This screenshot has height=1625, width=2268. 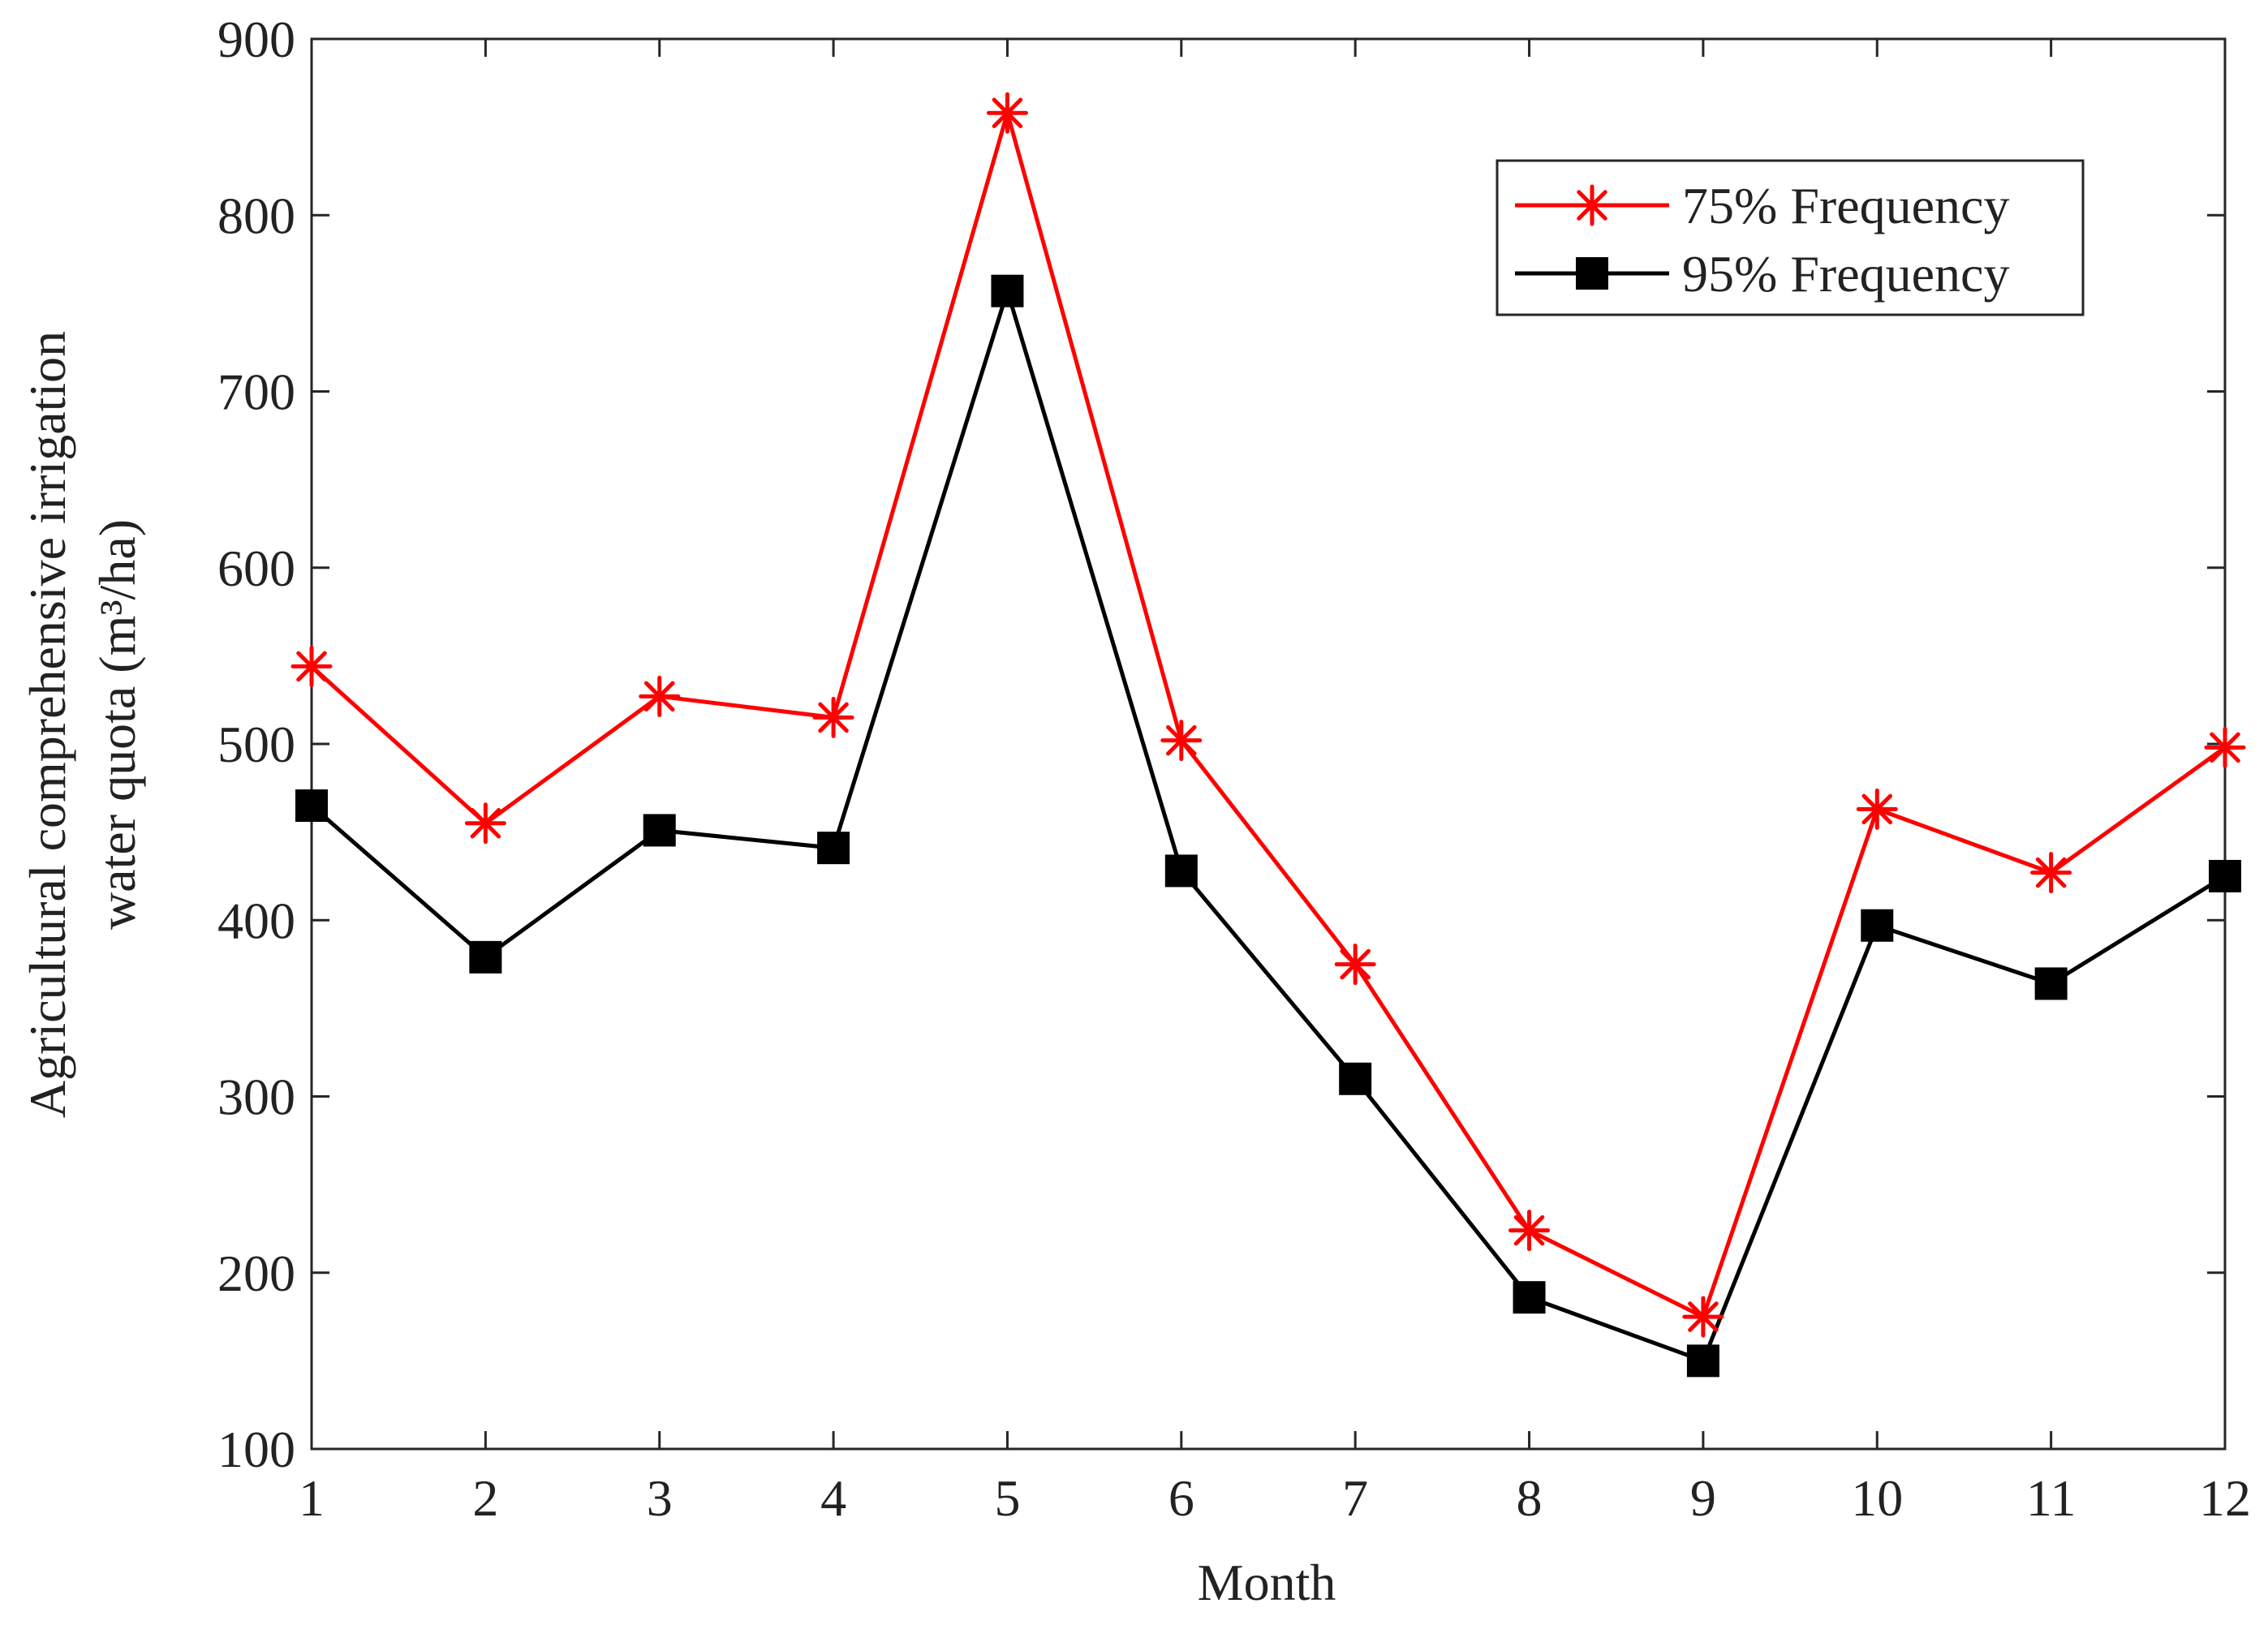 What do you see at coordinates (2225, 1498) in the screenshot?
I see `x-tick-label: 12` at bounding box center [2225, 1498].